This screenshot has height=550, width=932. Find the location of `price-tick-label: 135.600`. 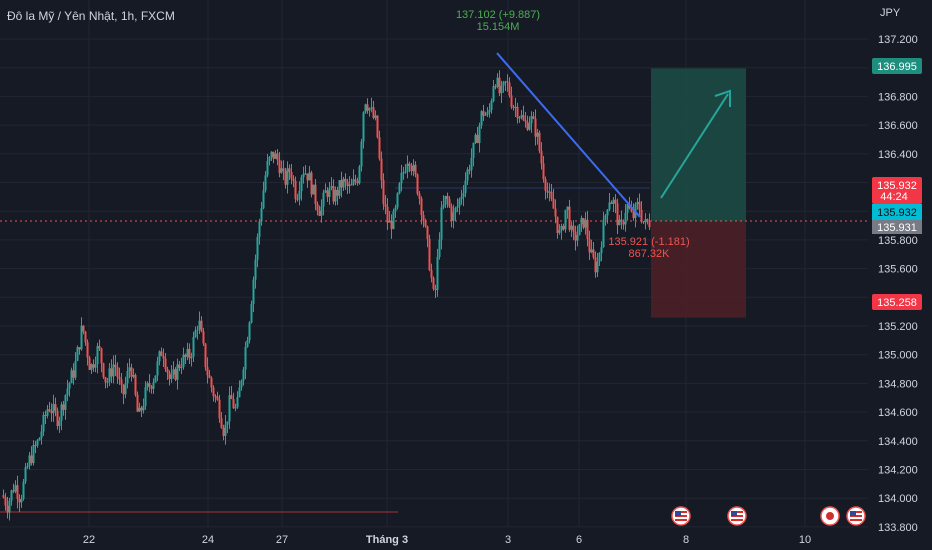

price-tick-label: 135.600 is located at coordinates (898, 270).